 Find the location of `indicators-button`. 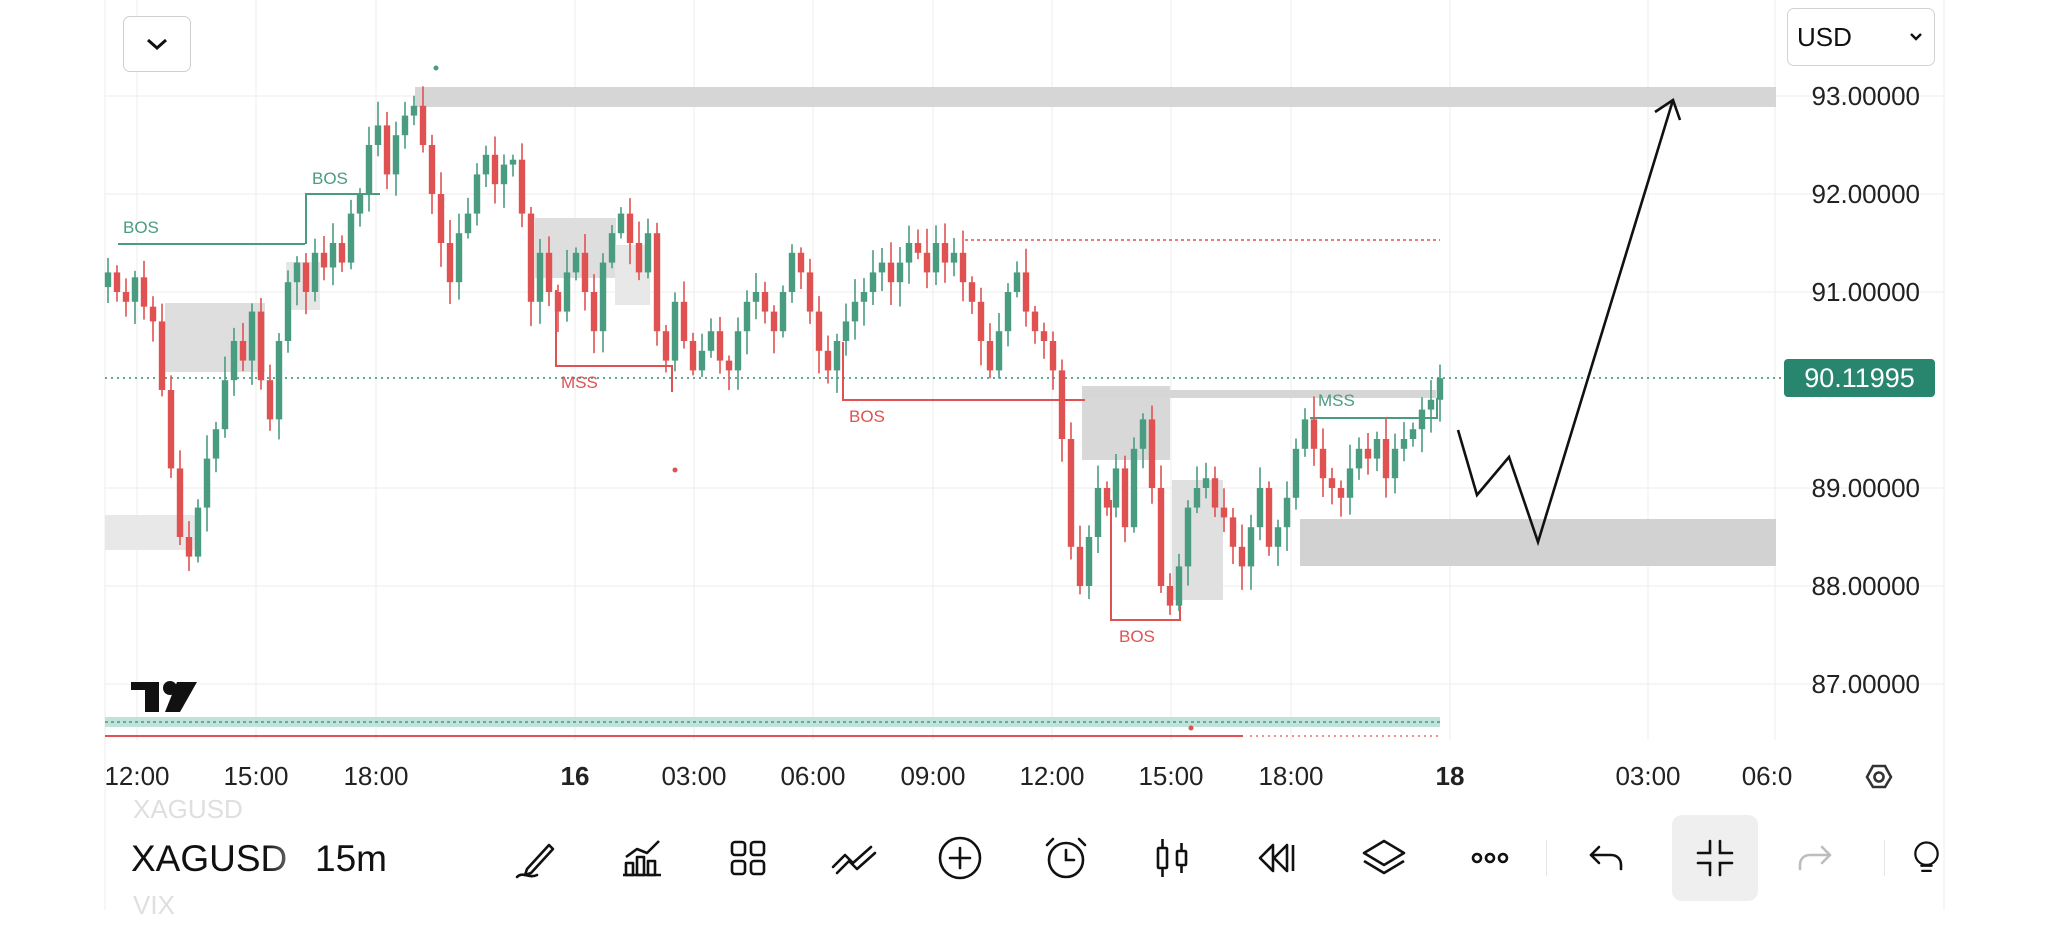

indicators-button is located at coordinates (642, 858).